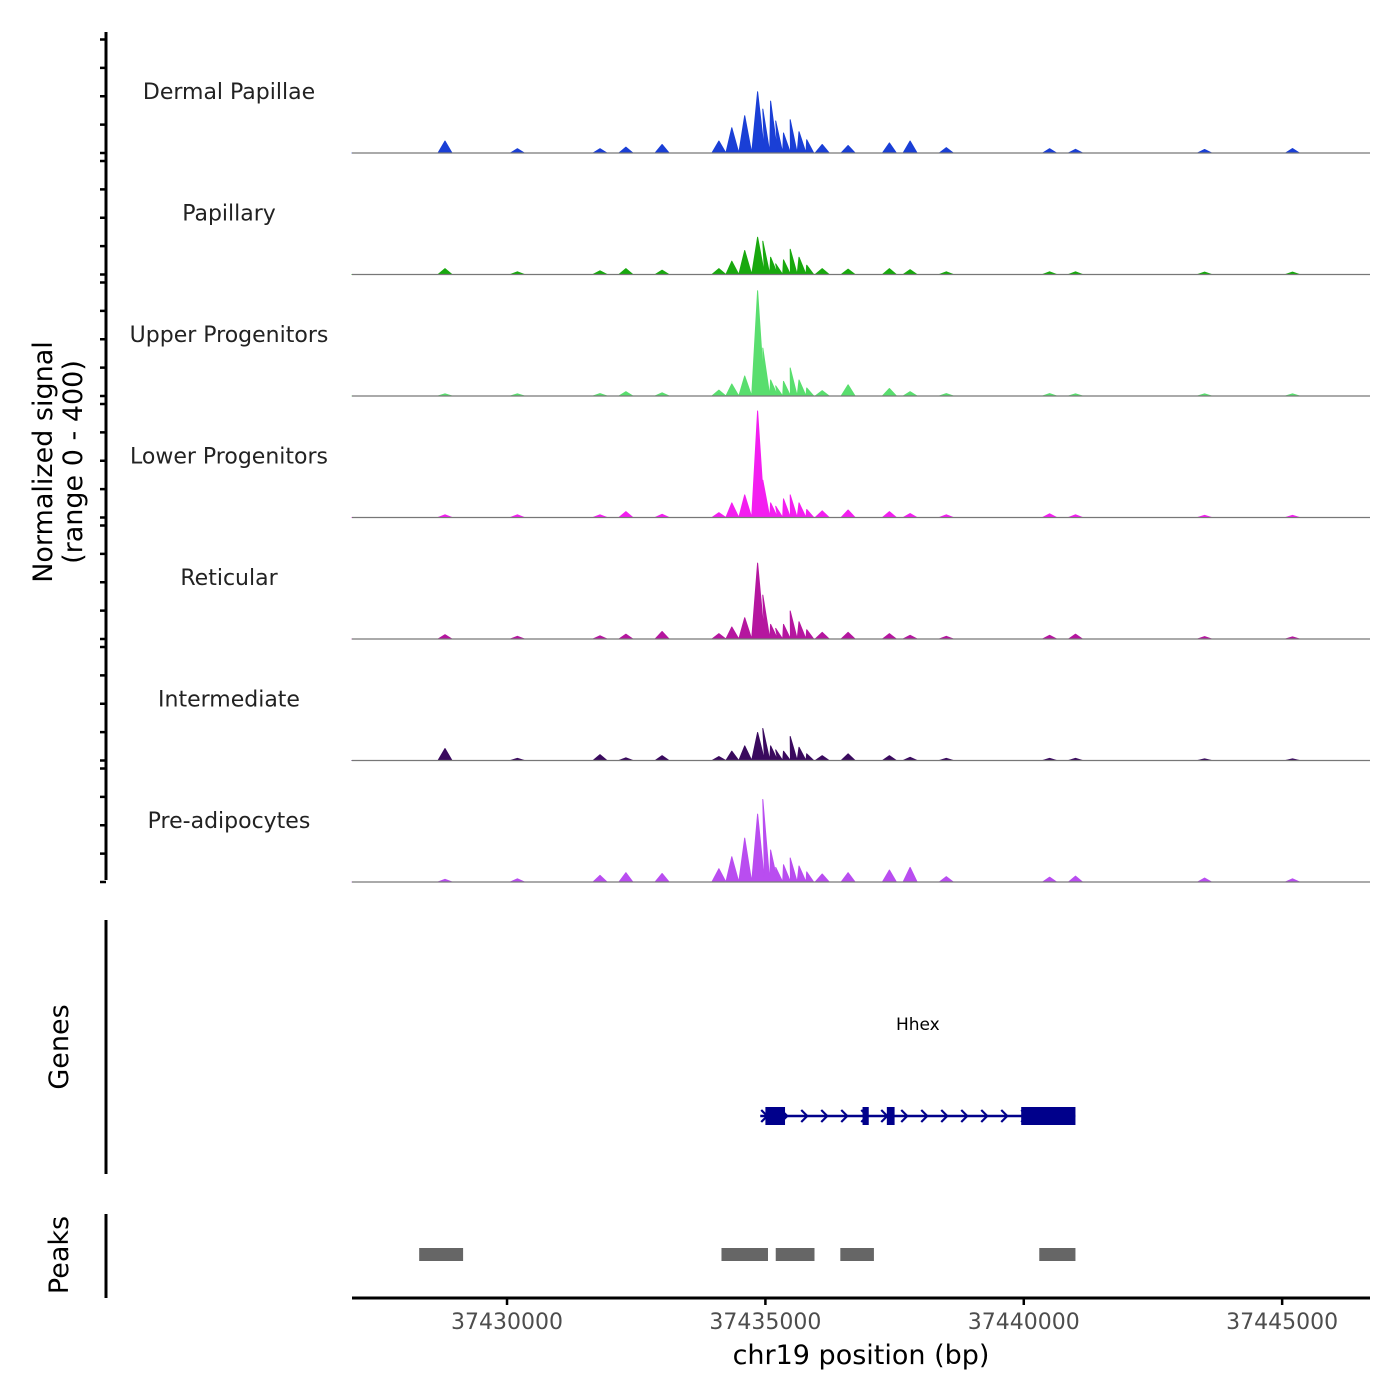 The image size is (1400, 1400). What do you see at coordinates (103, 461) in the screenshot?
I see `signal-y-axis-ticks` at bounding box center [103, 461].